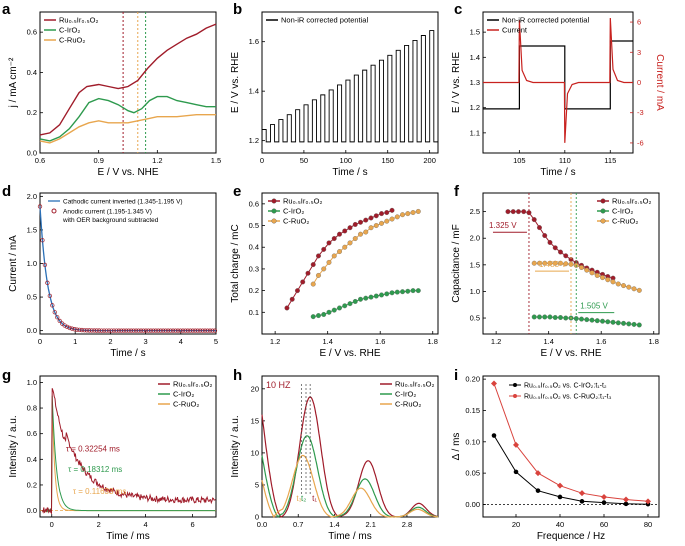  I want to click on legend-marker-d, so click(54, 211).